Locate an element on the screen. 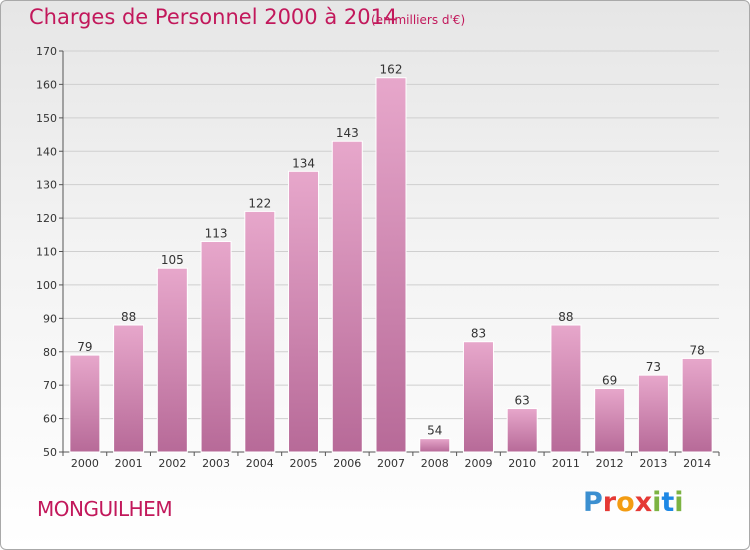  x-tick-label: 2013 is located at coordinates (653, 463).